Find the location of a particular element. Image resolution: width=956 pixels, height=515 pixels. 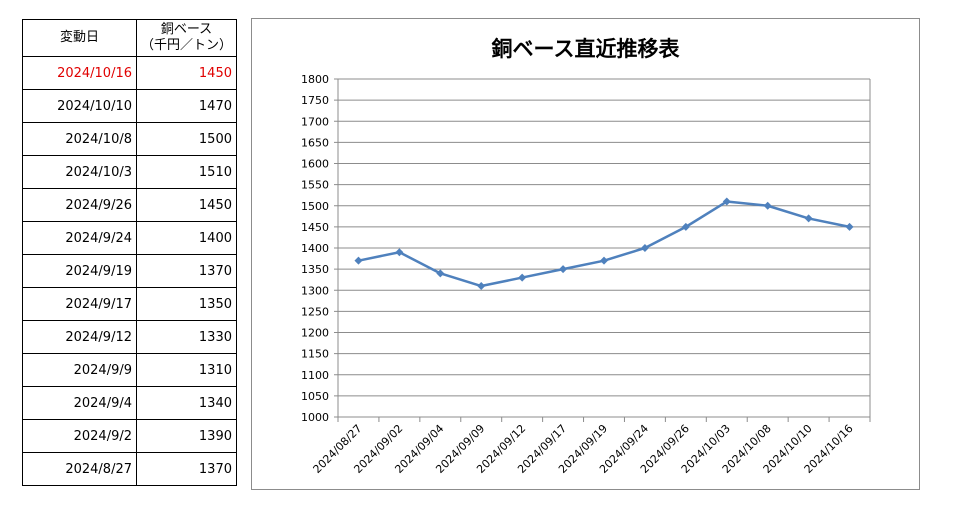

table-row: 2024/9/2 1390 is located at coordinates (129, 436).